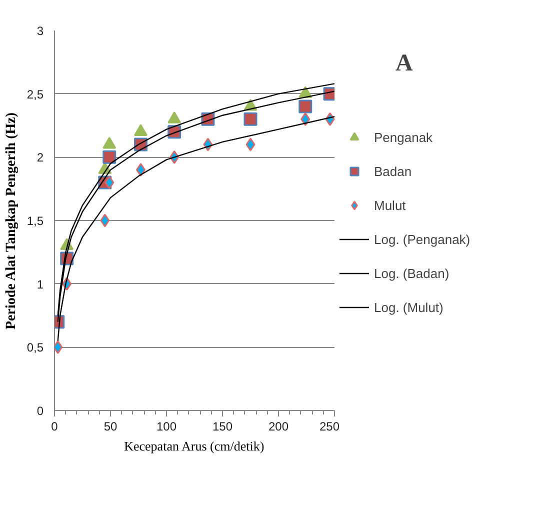 This screenshot has height=520, width=550. Describe the element at coordinates (166, 427) in the screenshot. I see `x-tick-label: 100` at that location.